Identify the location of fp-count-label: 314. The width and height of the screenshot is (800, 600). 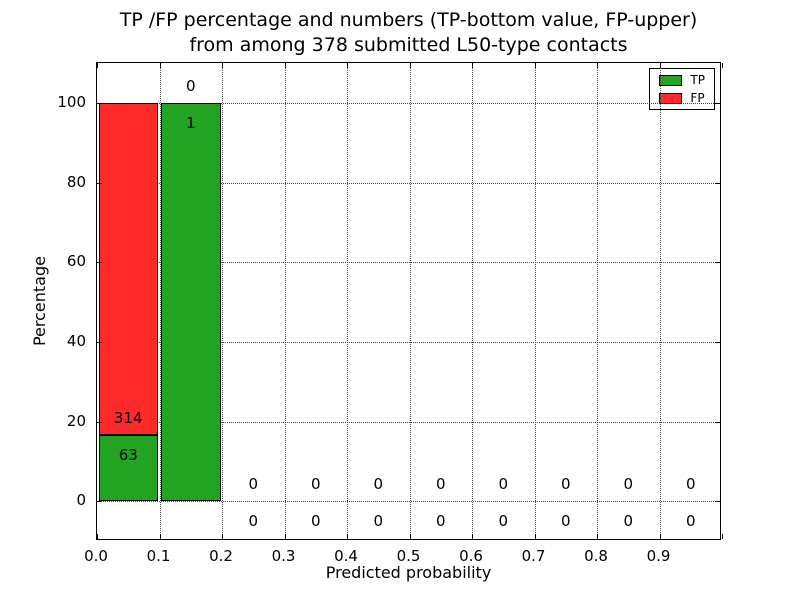
(128, 417).